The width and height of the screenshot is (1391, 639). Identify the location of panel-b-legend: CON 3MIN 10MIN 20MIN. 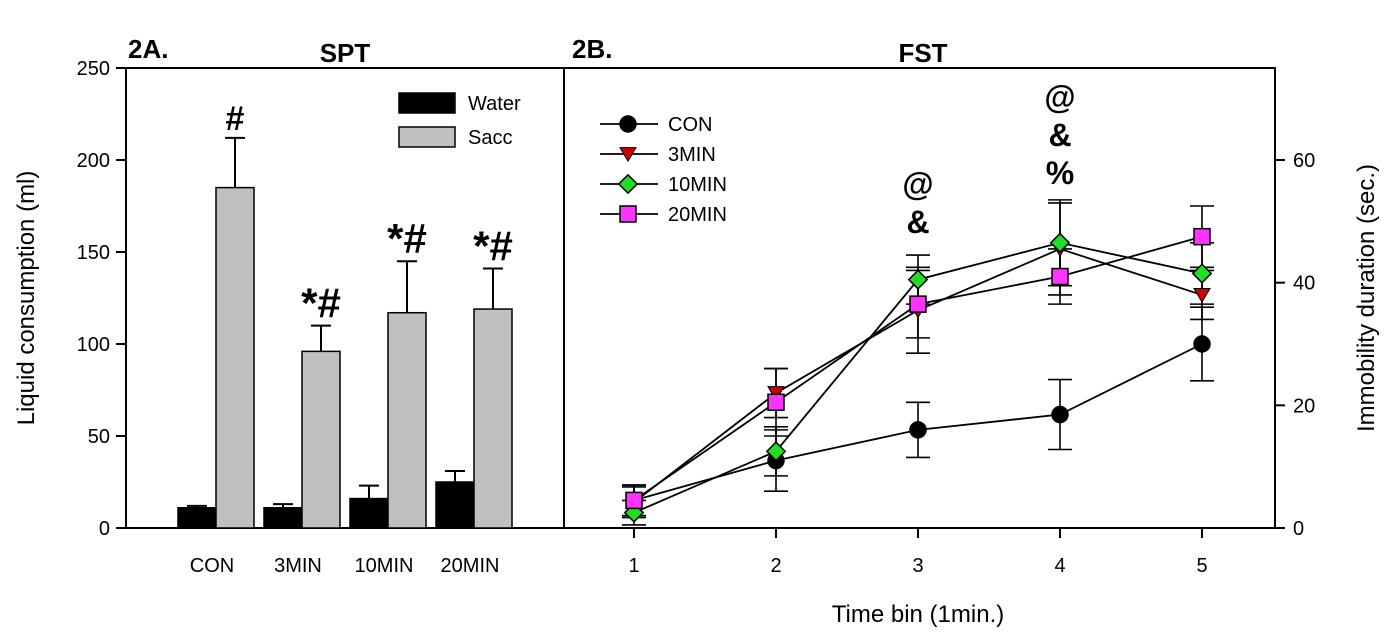
(663, 170).